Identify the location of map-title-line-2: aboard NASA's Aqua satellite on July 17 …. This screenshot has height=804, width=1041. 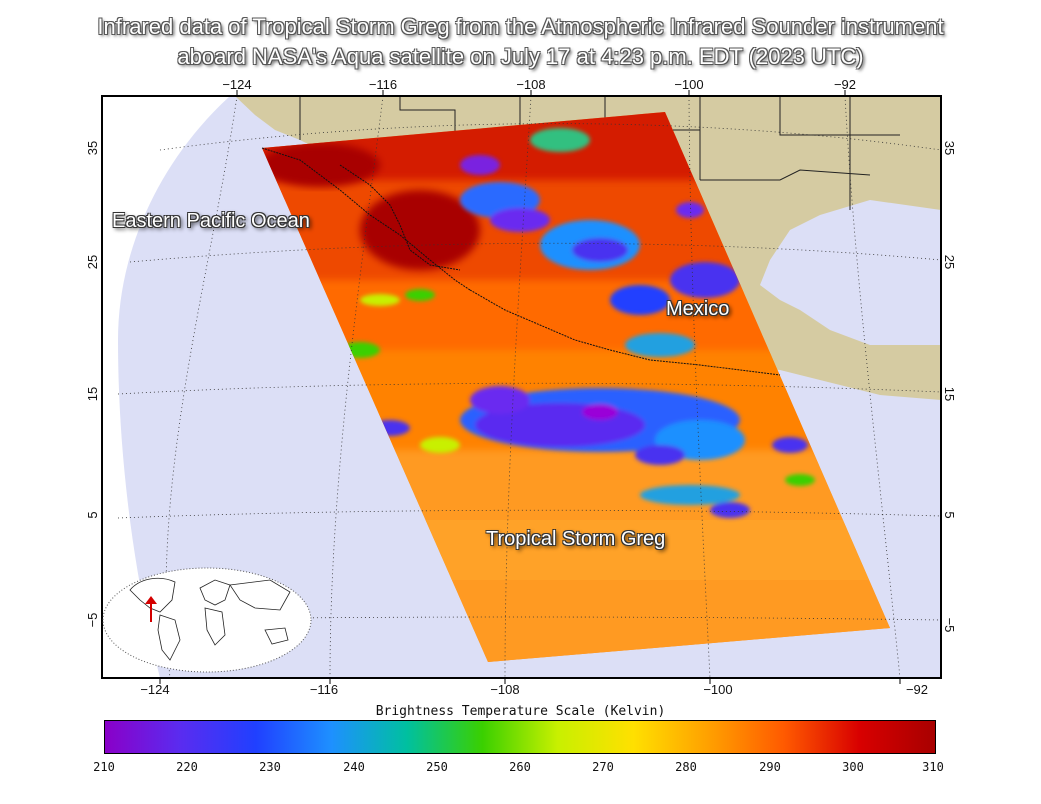
(520, 56).